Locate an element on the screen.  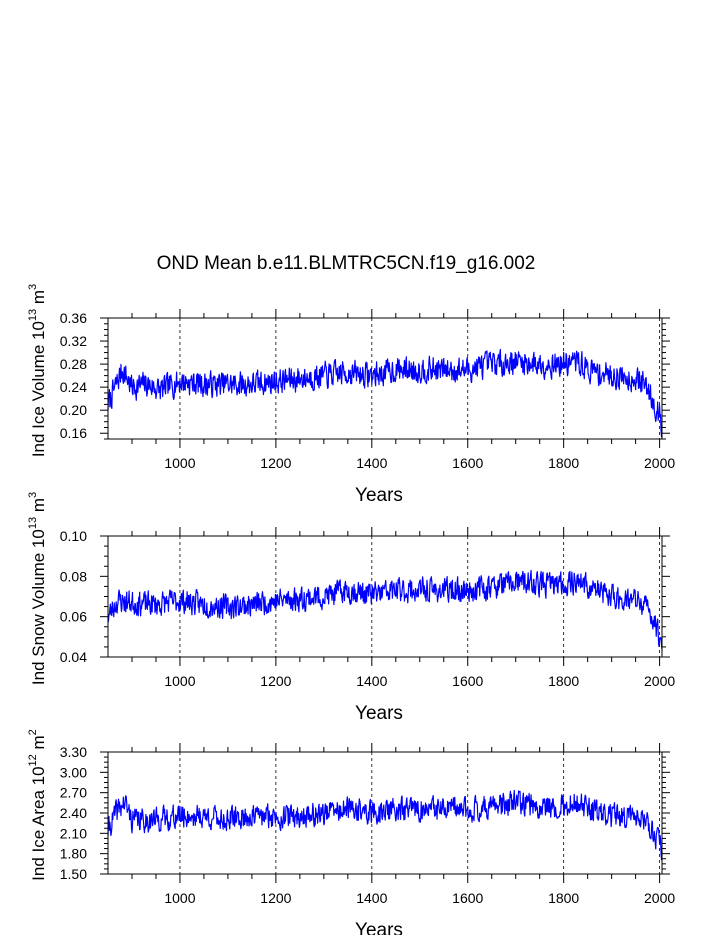
y-tick-label: 0.04 is located at coordinates (73, 657).